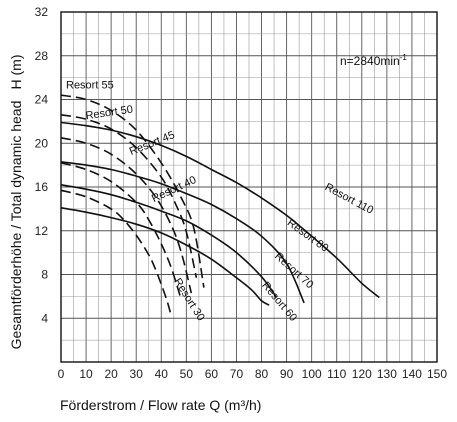 This screenshot has width=457, height=422. I want to click on y-tick-label: 28, so click(42, 56).